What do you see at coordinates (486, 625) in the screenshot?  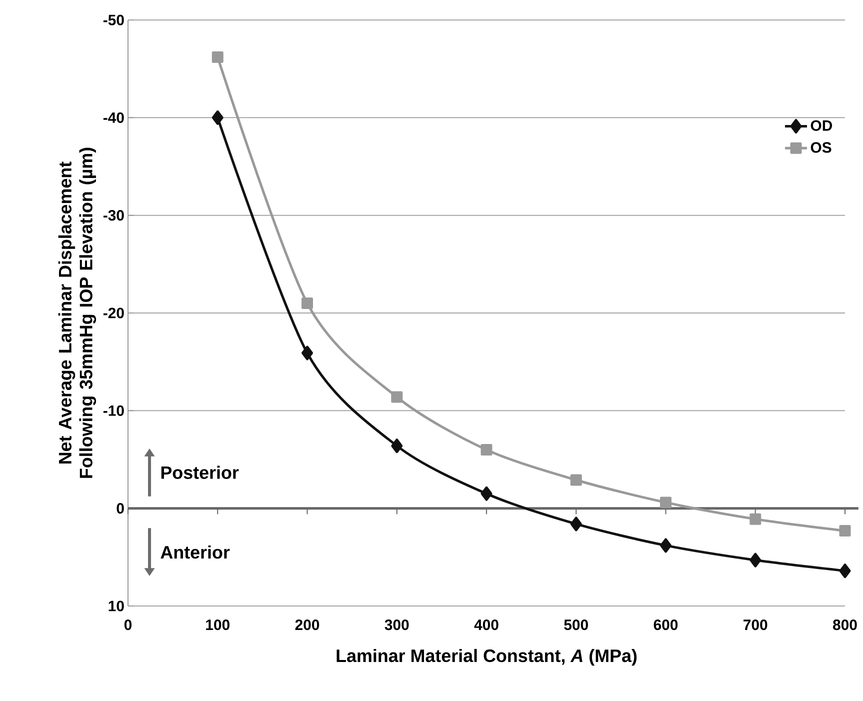 I see `x-tick-label: 400` at bounding box center [486, 625].